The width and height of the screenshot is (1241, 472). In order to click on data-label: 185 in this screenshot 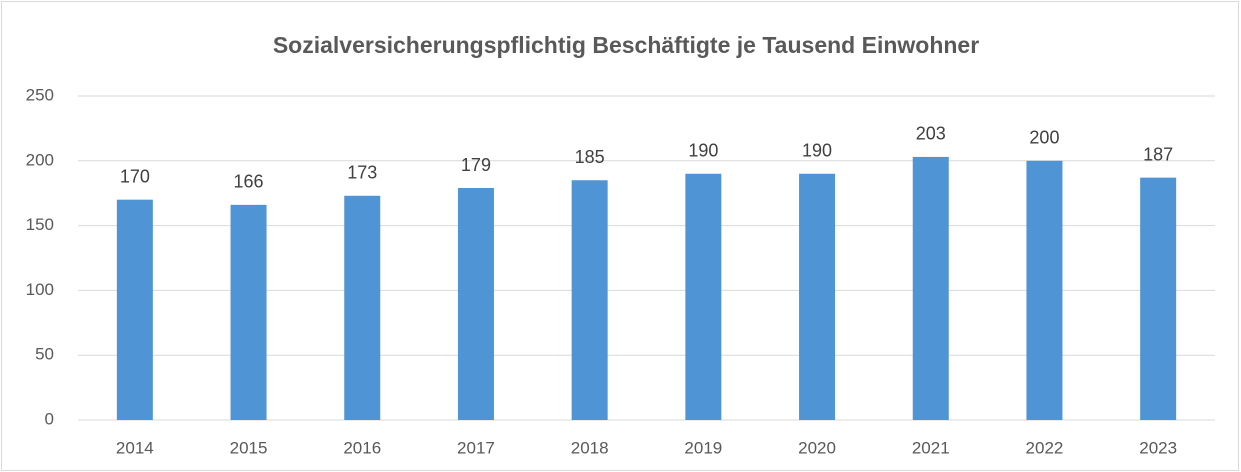, I will do `click(590, 157)`.